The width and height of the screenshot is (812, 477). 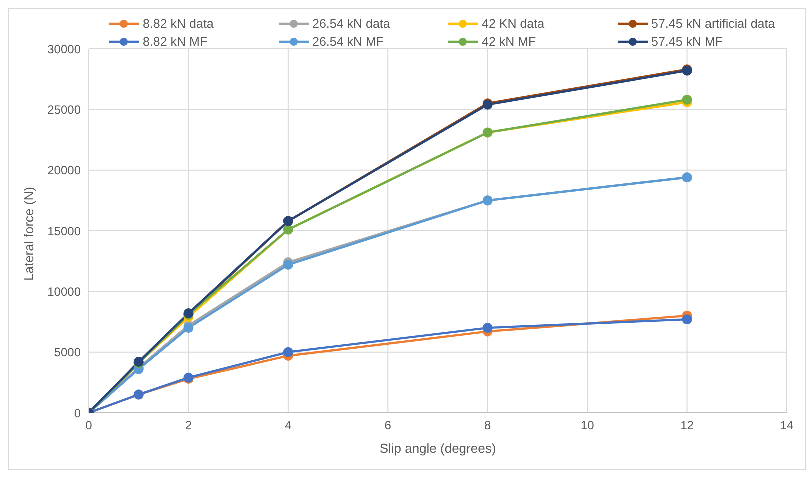 I want to click on x-axis-title: Slip angle (degrees), so click(x=438, y=448).